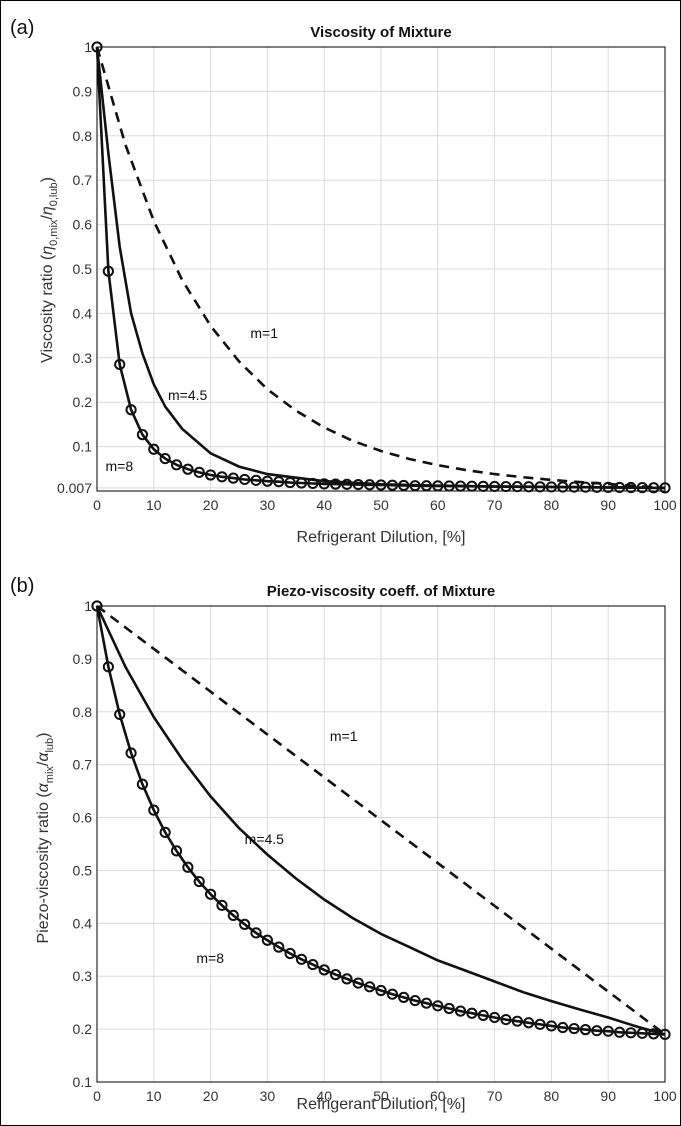 The height and width of the screenshot is (1126, 681). What do you see at coordinates (324, 505) in the screenshot?
I see `x-tick-label-a: 40` at bounding box center [324, 505].